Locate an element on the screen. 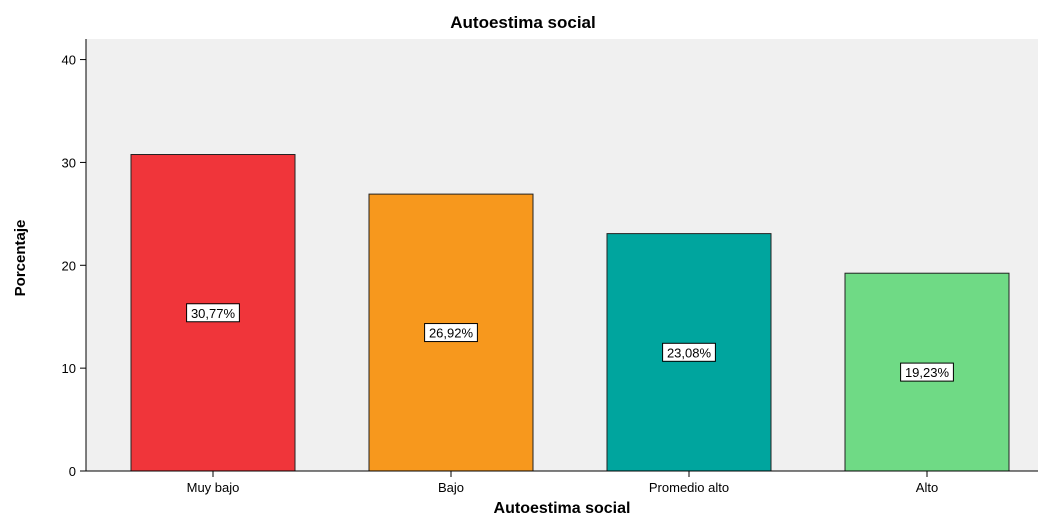 Image resolution: width=1045 pixels, height=524 pixels. y-tick-label: 20 is located at coordinates (69, 265).